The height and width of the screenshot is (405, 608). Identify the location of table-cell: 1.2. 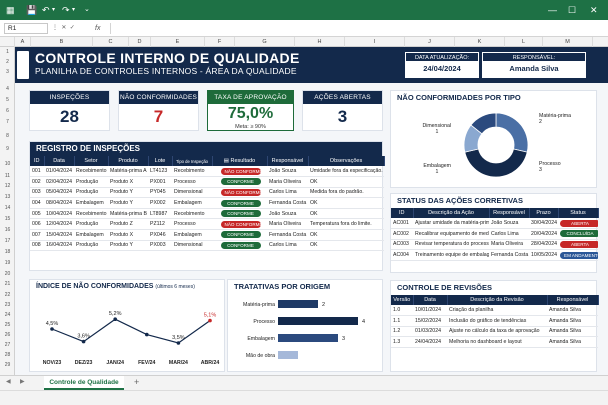
(402, 331).